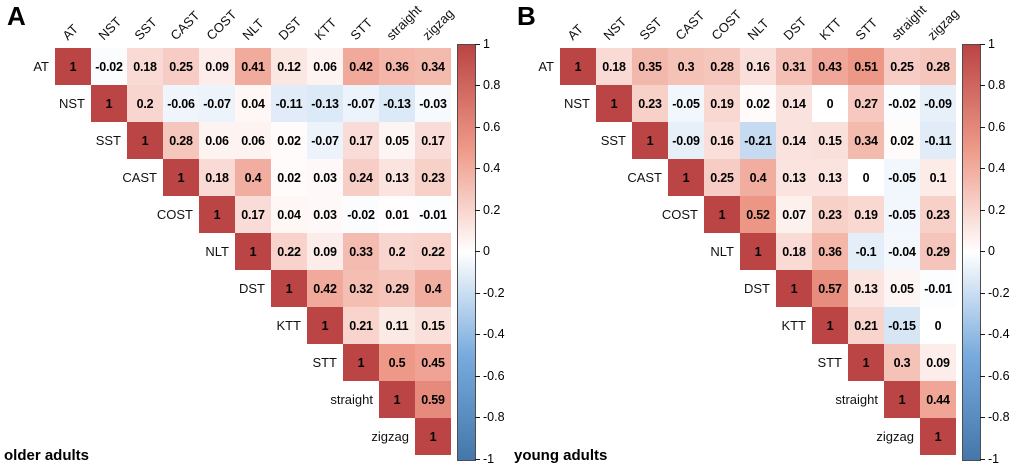 The width and height of the screenshot is (1020, 468). Describe the element at coordinates (613, 140) in the screenshot. I see `row-label-sst: SST` at that location.